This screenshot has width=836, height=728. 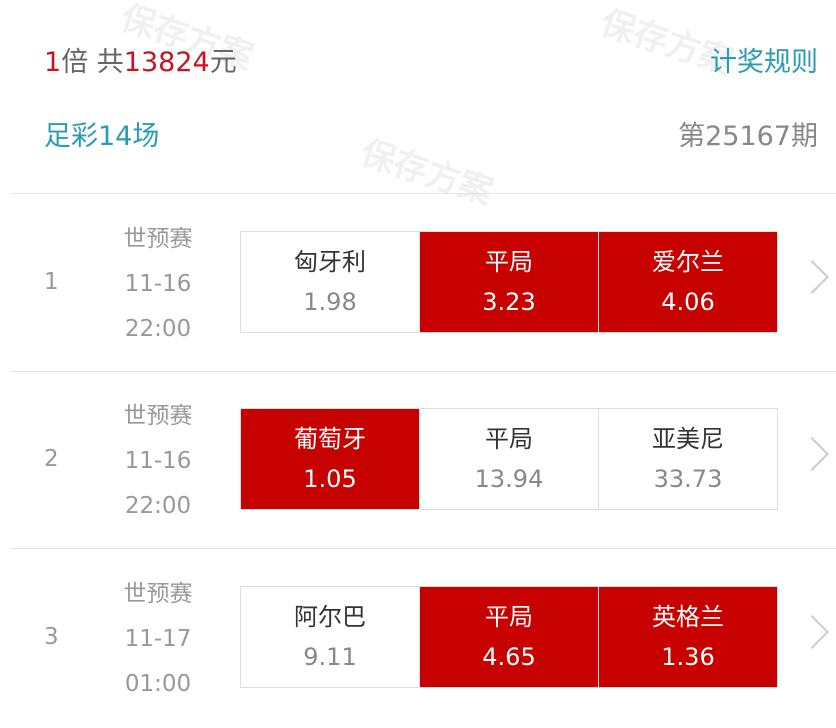 What do you see at coordinates (748, 136) in the screenshot?
I see `issue-number: 第25167期` at bounding box center [748, 136].